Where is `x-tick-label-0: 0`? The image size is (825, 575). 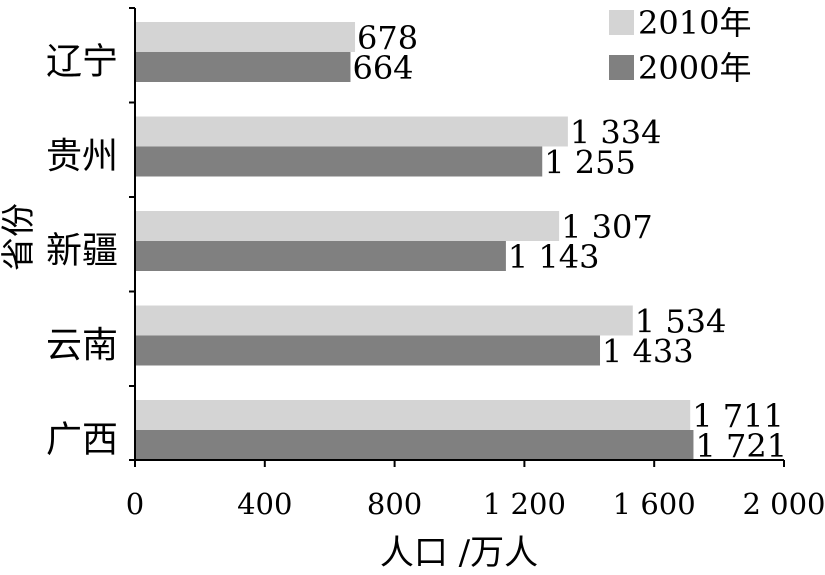 x-tick-label-0: 0 is located at coordinates (135, 504).